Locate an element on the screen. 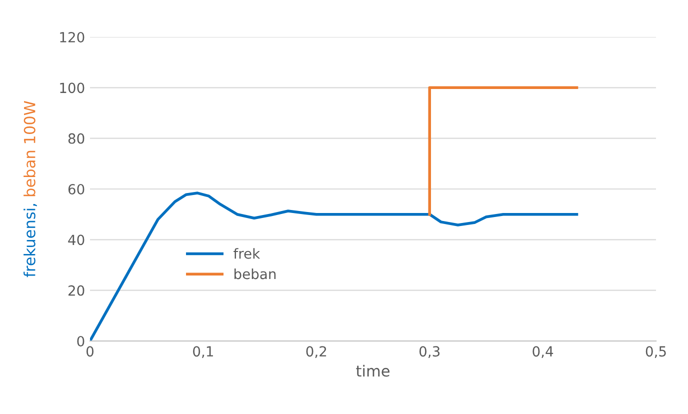 The width and height of the screenshot is (688, 414). y-tick-label: 20 is located at coordinates (76, 290).